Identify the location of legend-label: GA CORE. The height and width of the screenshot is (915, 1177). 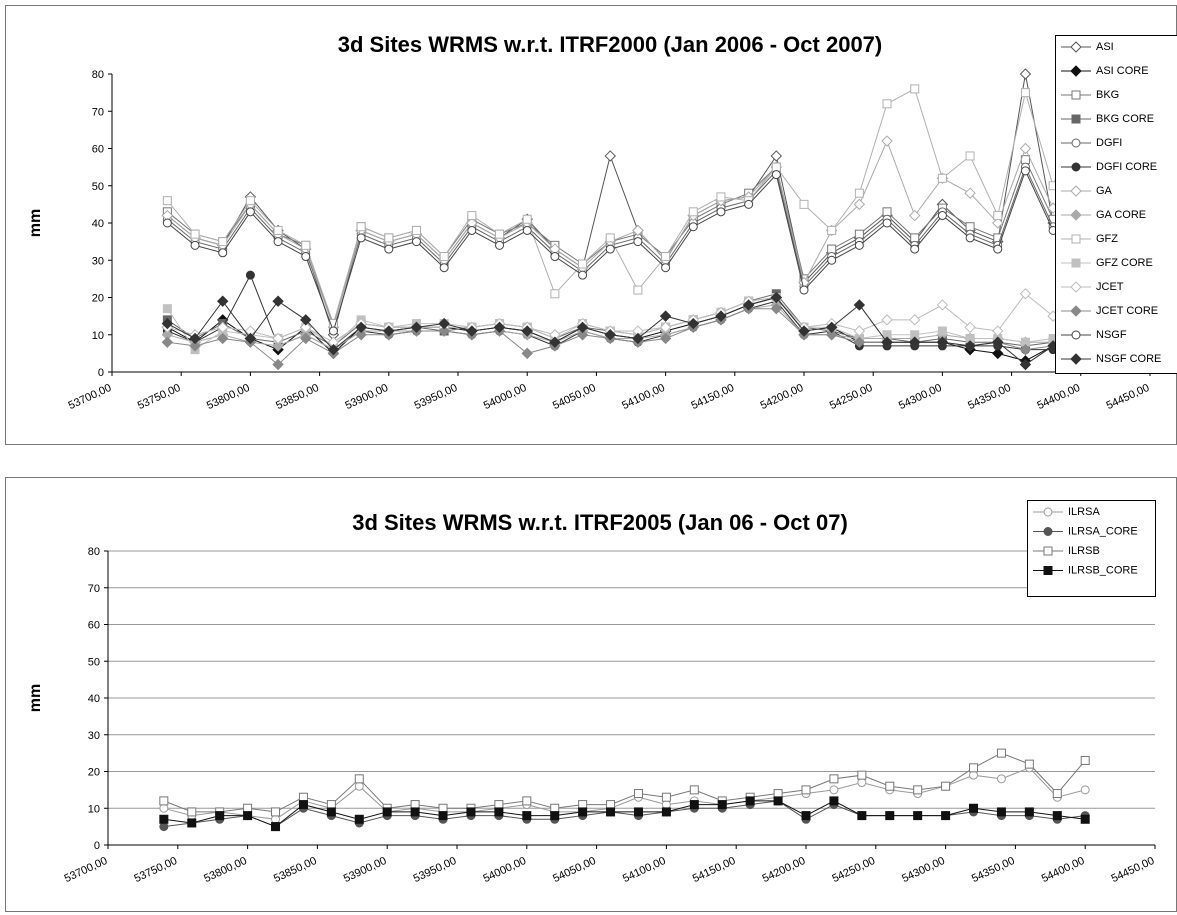
(1121, 215).